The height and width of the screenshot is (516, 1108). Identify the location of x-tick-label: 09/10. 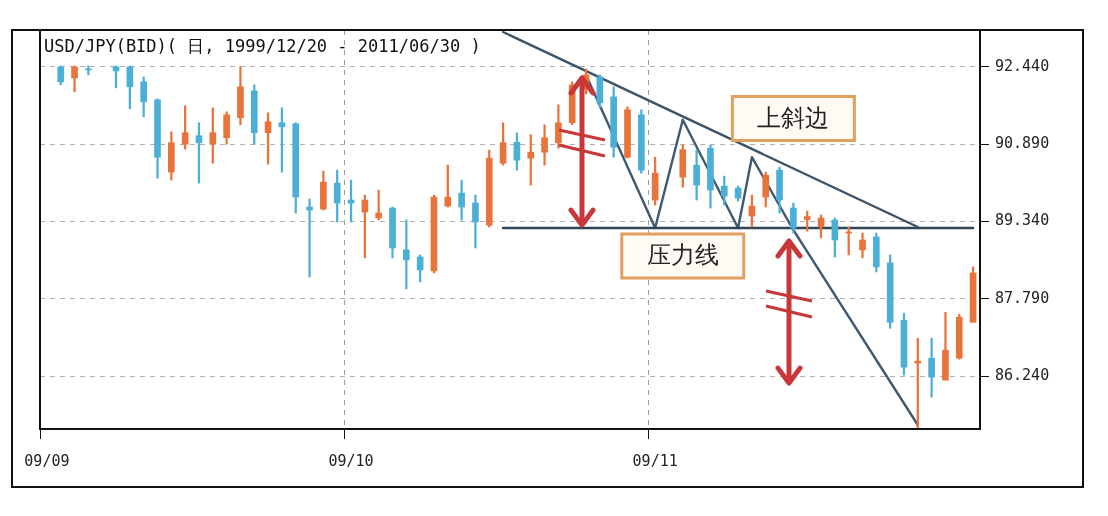
(351, 460).